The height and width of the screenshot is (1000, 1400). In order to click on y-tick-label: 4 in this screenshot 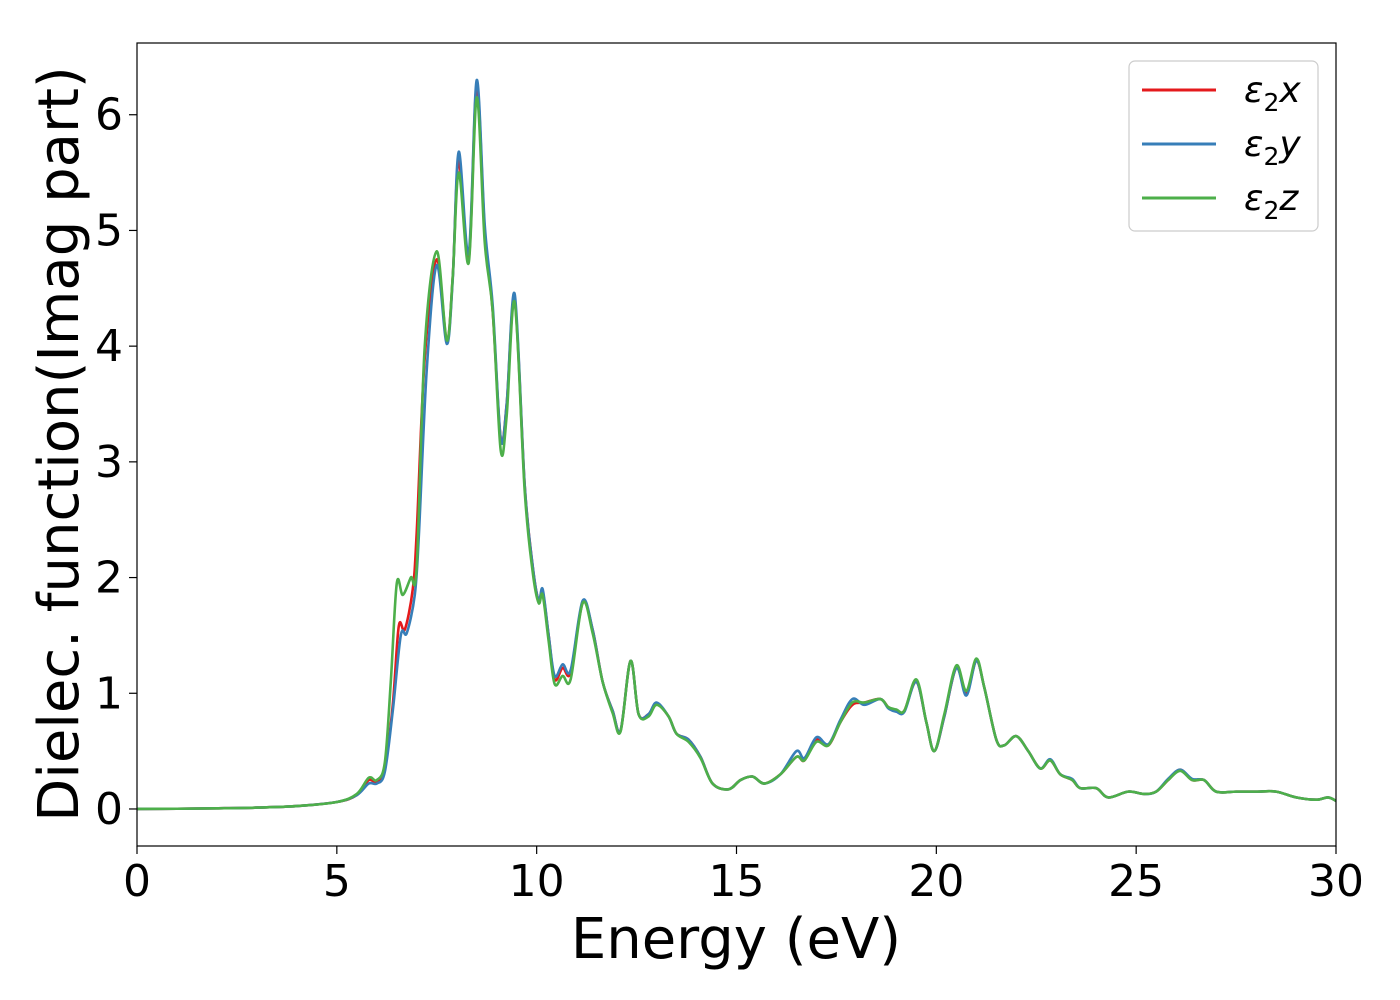, I will do `click(109, 346)`.